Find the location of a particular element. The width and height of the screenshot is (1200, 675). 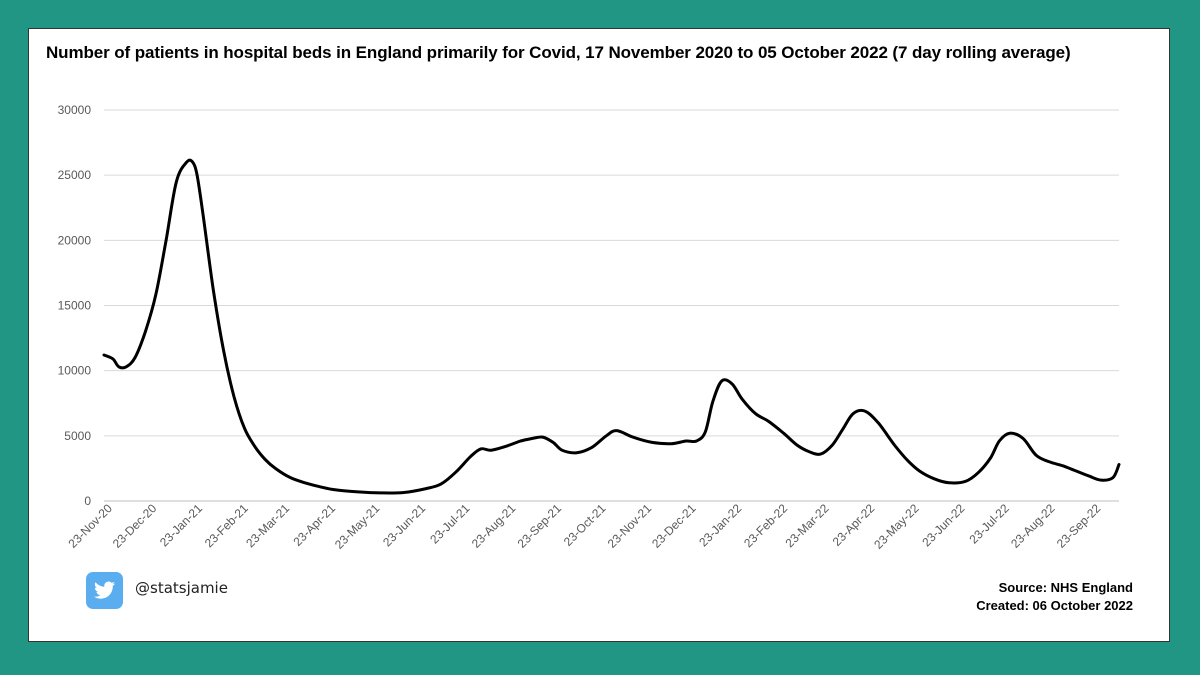

x-tick-label: 23-Nov-20 is located at coordinates (90, 526).